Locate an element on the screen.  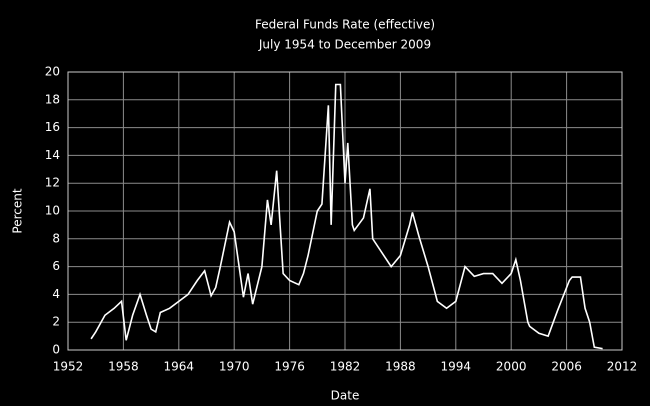
x-tick-label: 2000 is located at coordinates (511, 367).